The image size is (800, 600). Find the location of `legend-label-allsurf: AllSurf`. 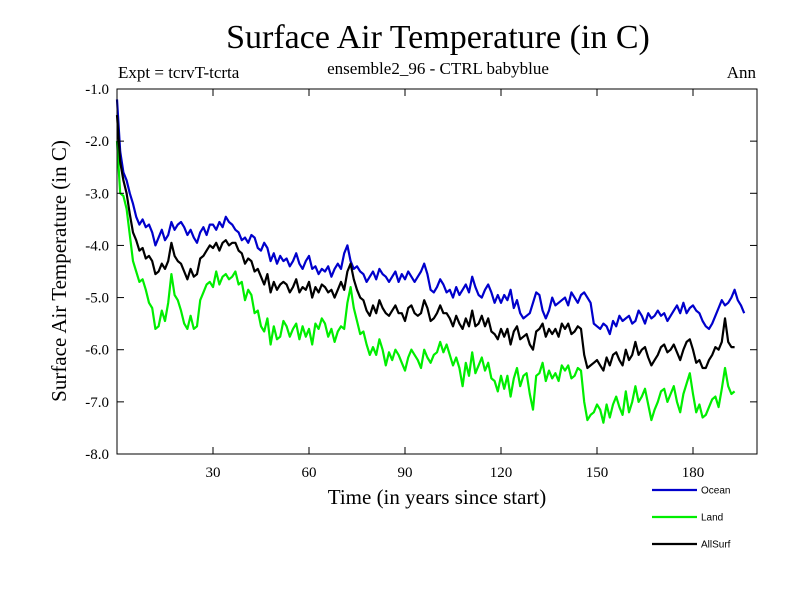

legend-label-allsurf: AllSurf is located at coordinates (716, 545).